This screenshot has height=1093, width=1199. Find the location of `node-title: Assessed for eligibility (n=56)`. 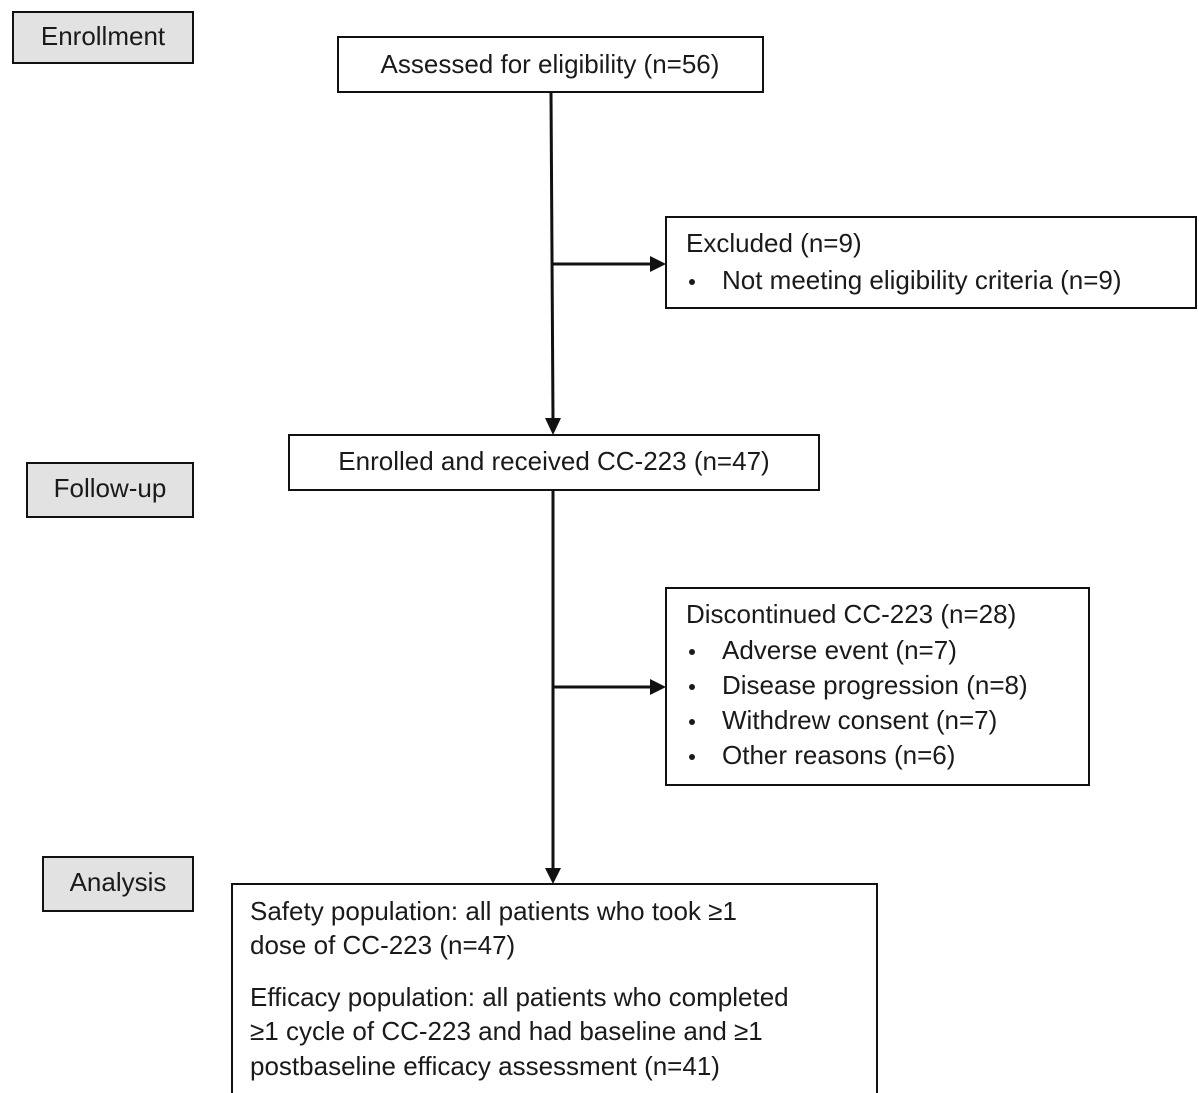

node-title: Assessed for eligibility (n=56) is located at coordinates (550, 64).